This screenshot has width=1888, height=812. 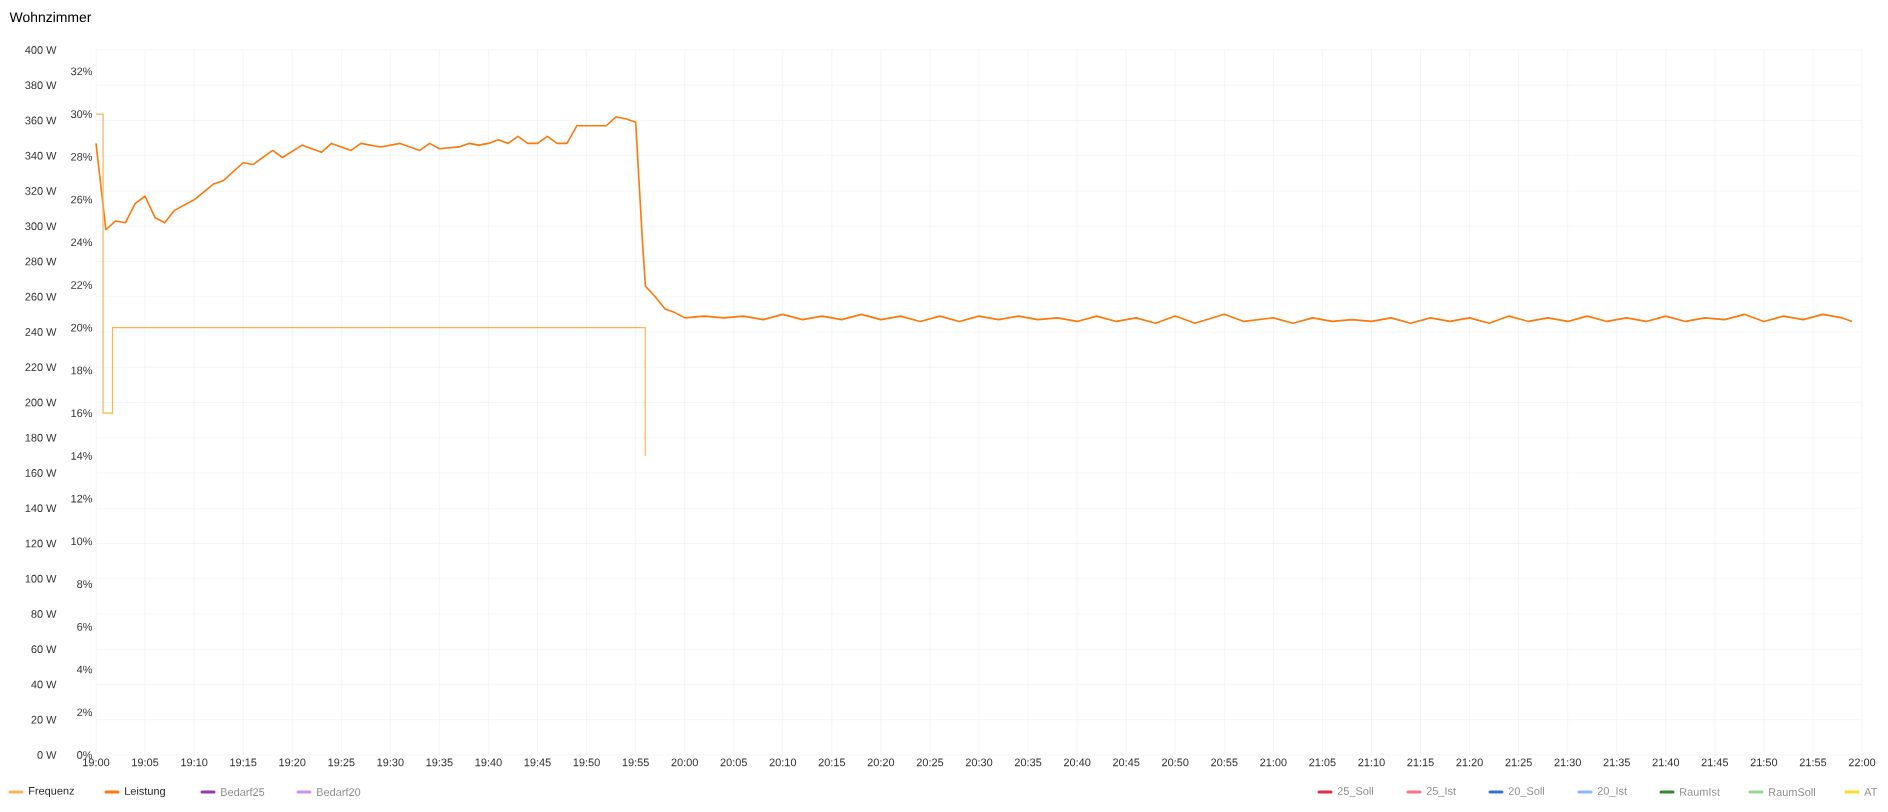 What do you see at coordinates (82, 199) in the screenshot?
I see `y2-tick-label: 26%` at bounding box center [82, 199].